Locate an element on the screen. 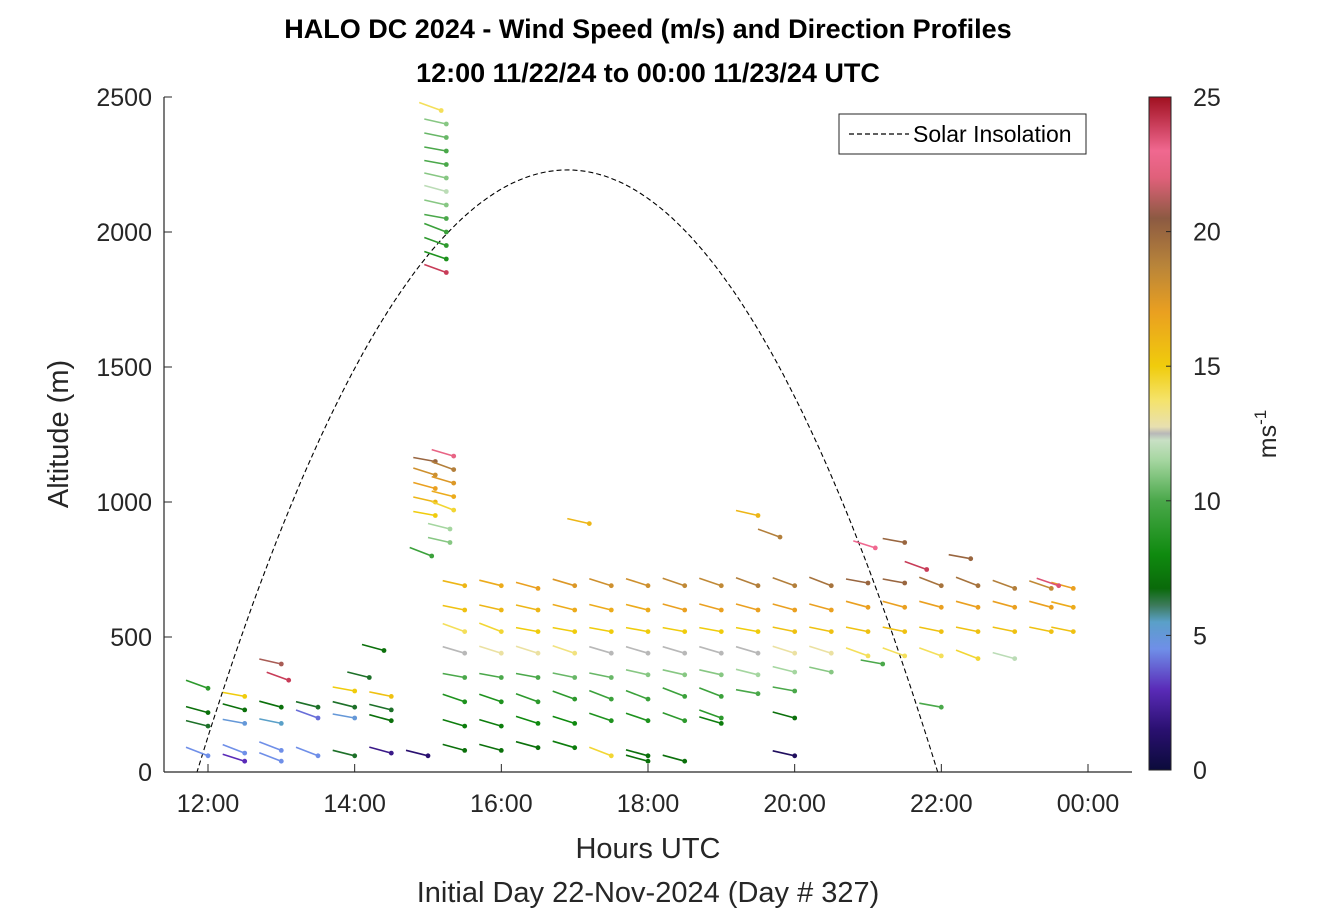 The width and height of the screenshot is (1343, 911). x-axis-ticks: 12:00 14:00 16:00 18:00 20:00 22:00 00:00 is located at coordinates (648, 791).